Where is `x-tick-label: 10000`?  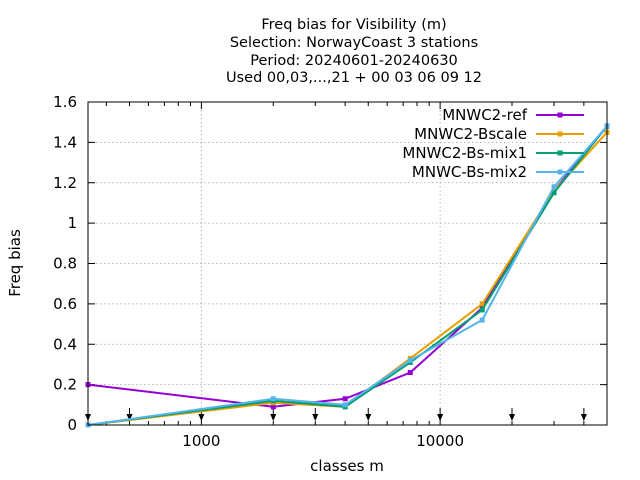
x-tick-label: 10000 is located at coordinates (440, 441).